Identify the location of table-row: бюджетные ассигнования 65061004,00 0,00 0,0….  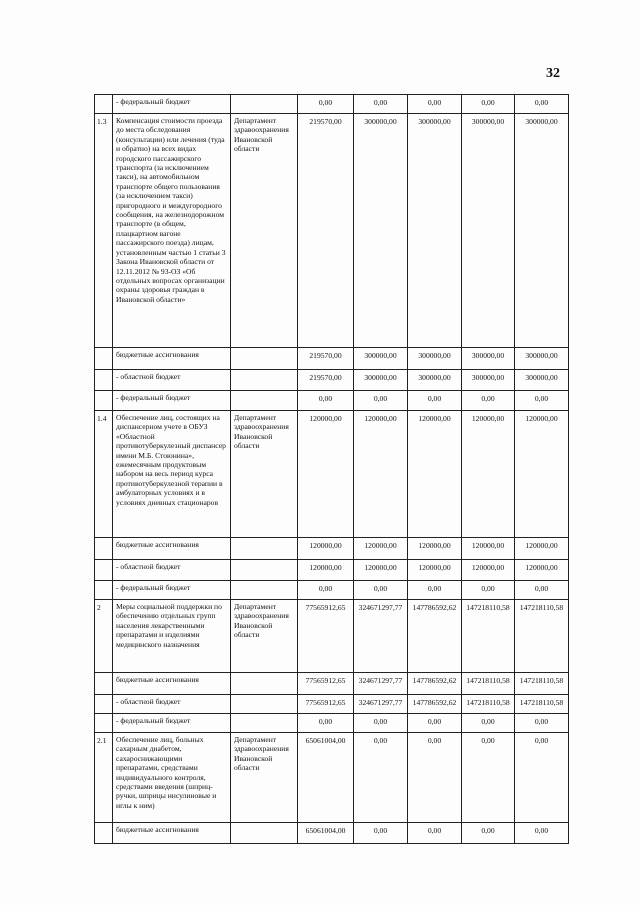
(331, 833).